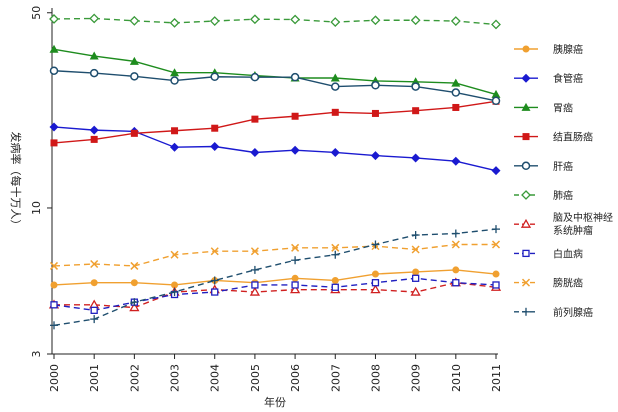 The width and height of the screenshot is (618, 412). Describe the element at coordinates (375, 378) in the screenshot. I see `x-tick-label: 2008` at that location.